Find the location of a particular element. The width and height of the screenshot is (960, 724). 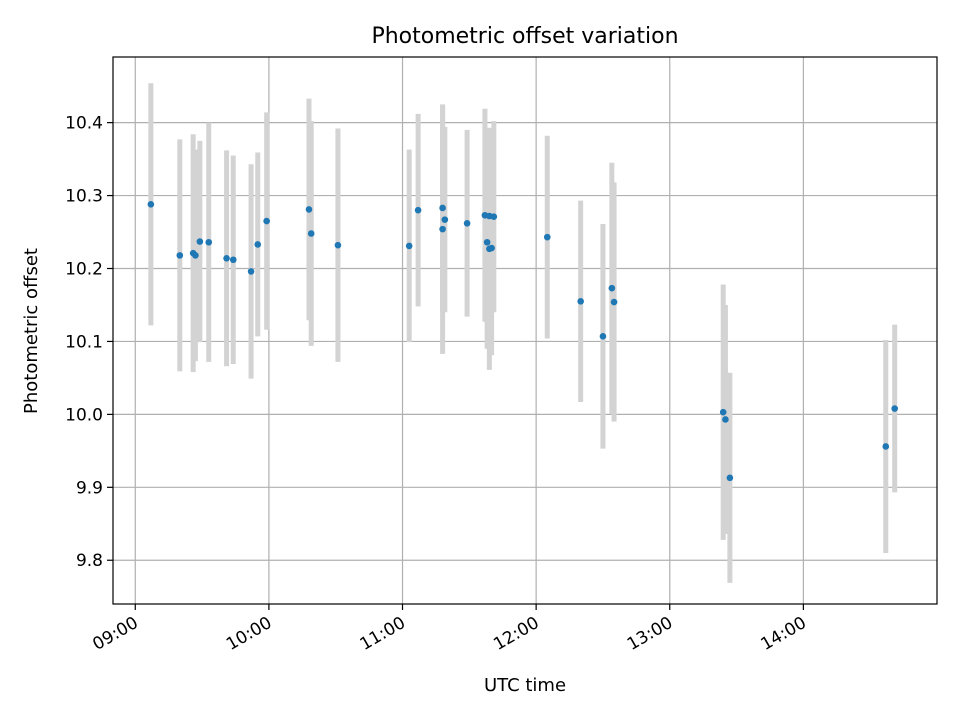

y-tick-label: 10.4 is located at coordinates (84, 124).